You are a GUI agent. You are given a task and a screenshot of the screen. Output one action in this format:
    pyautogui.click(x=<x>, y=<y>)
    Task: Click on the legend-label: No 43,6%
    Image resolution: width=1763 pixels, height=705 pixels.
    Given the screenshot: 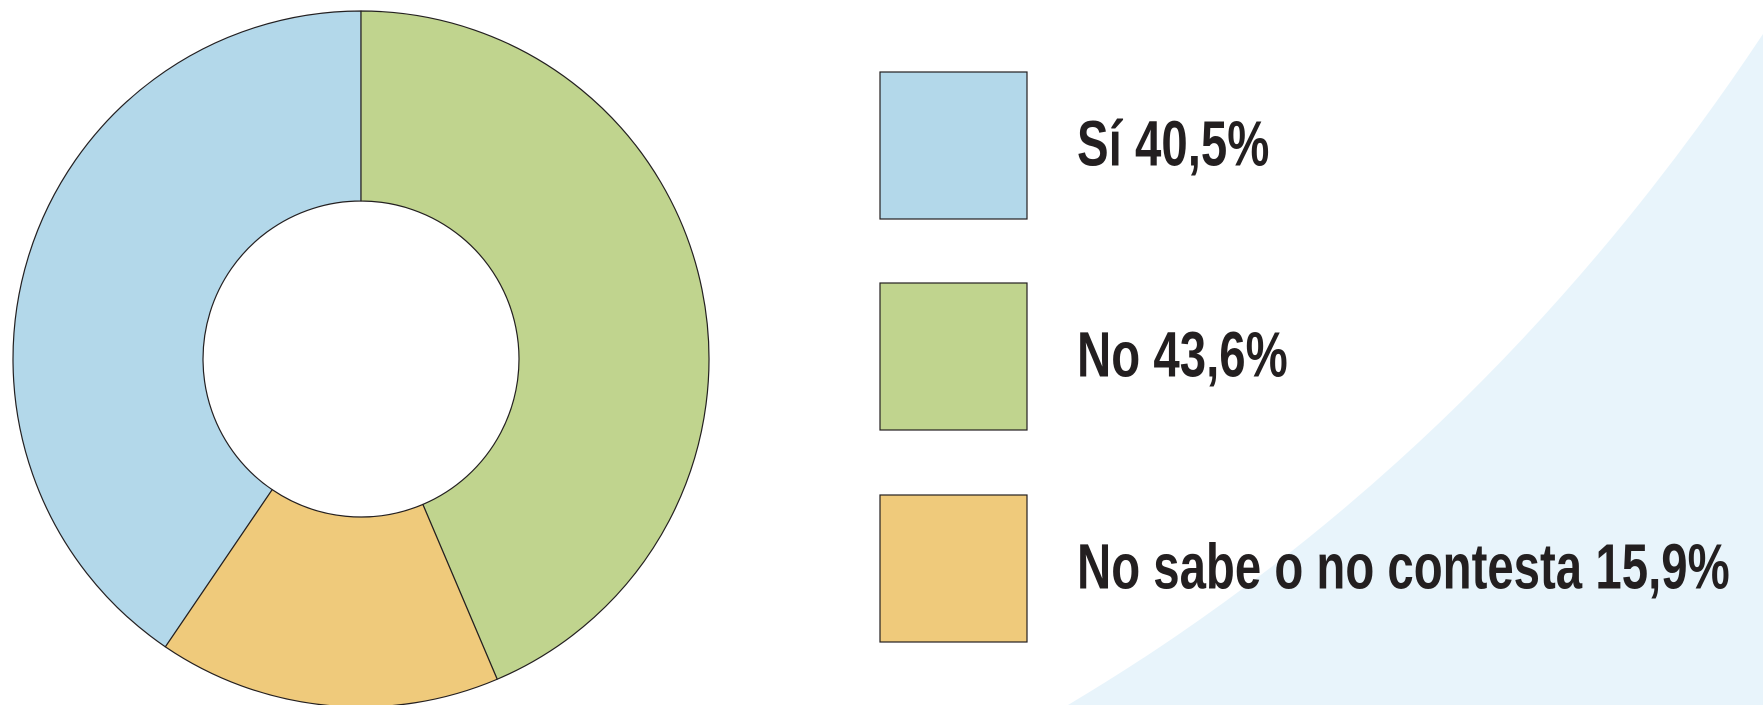 What is the action you would take?
    pyautogui.click(x=1182, y=354)
    